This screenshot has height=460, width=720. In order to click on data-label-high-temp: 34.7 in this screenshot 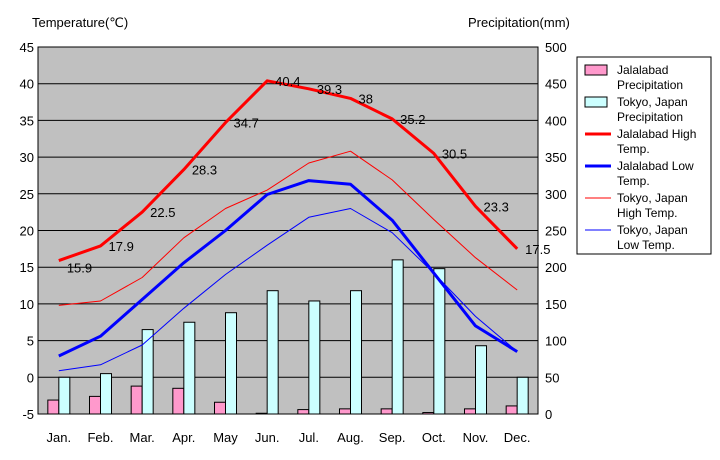, I will do `click(246, 123)`.